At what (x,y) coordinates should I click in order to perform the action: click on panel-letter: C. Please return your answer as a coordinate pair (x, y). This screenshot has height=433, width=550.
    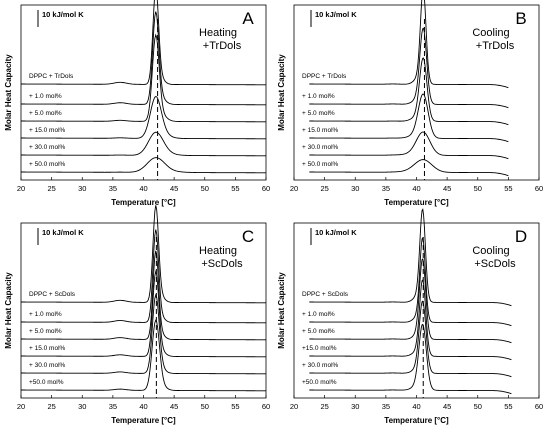
    Looking at the image, I should click on (248, 236).